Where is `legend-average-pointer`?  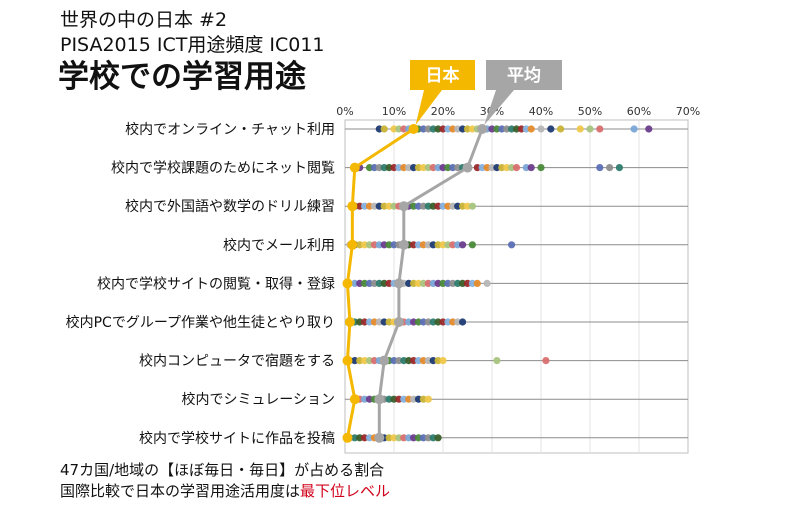 legend-average-pointer is located at coordinates (499, 107).